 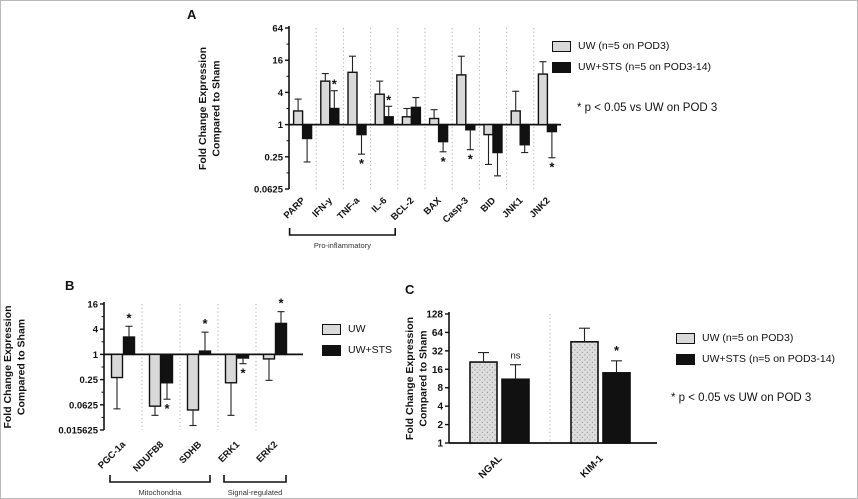 What do you see at coordinates (741, 398) in the screenshot?
I see `significance-note-c: * p < 0.05 vs UW on POD 3` at bounding box center [741, 398].